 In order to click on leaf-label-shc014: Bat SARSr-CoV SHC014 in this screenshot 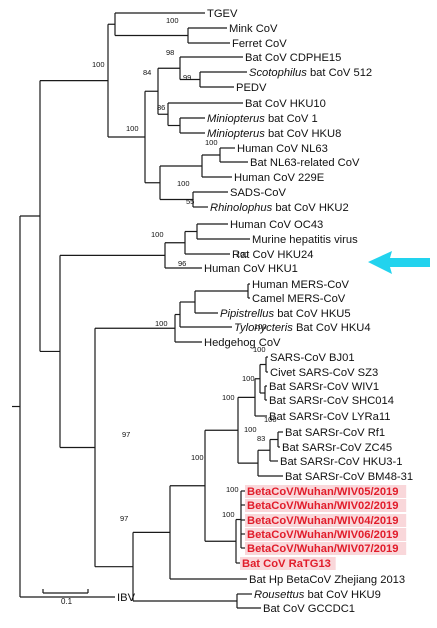, I will do `click(331, 401)`.